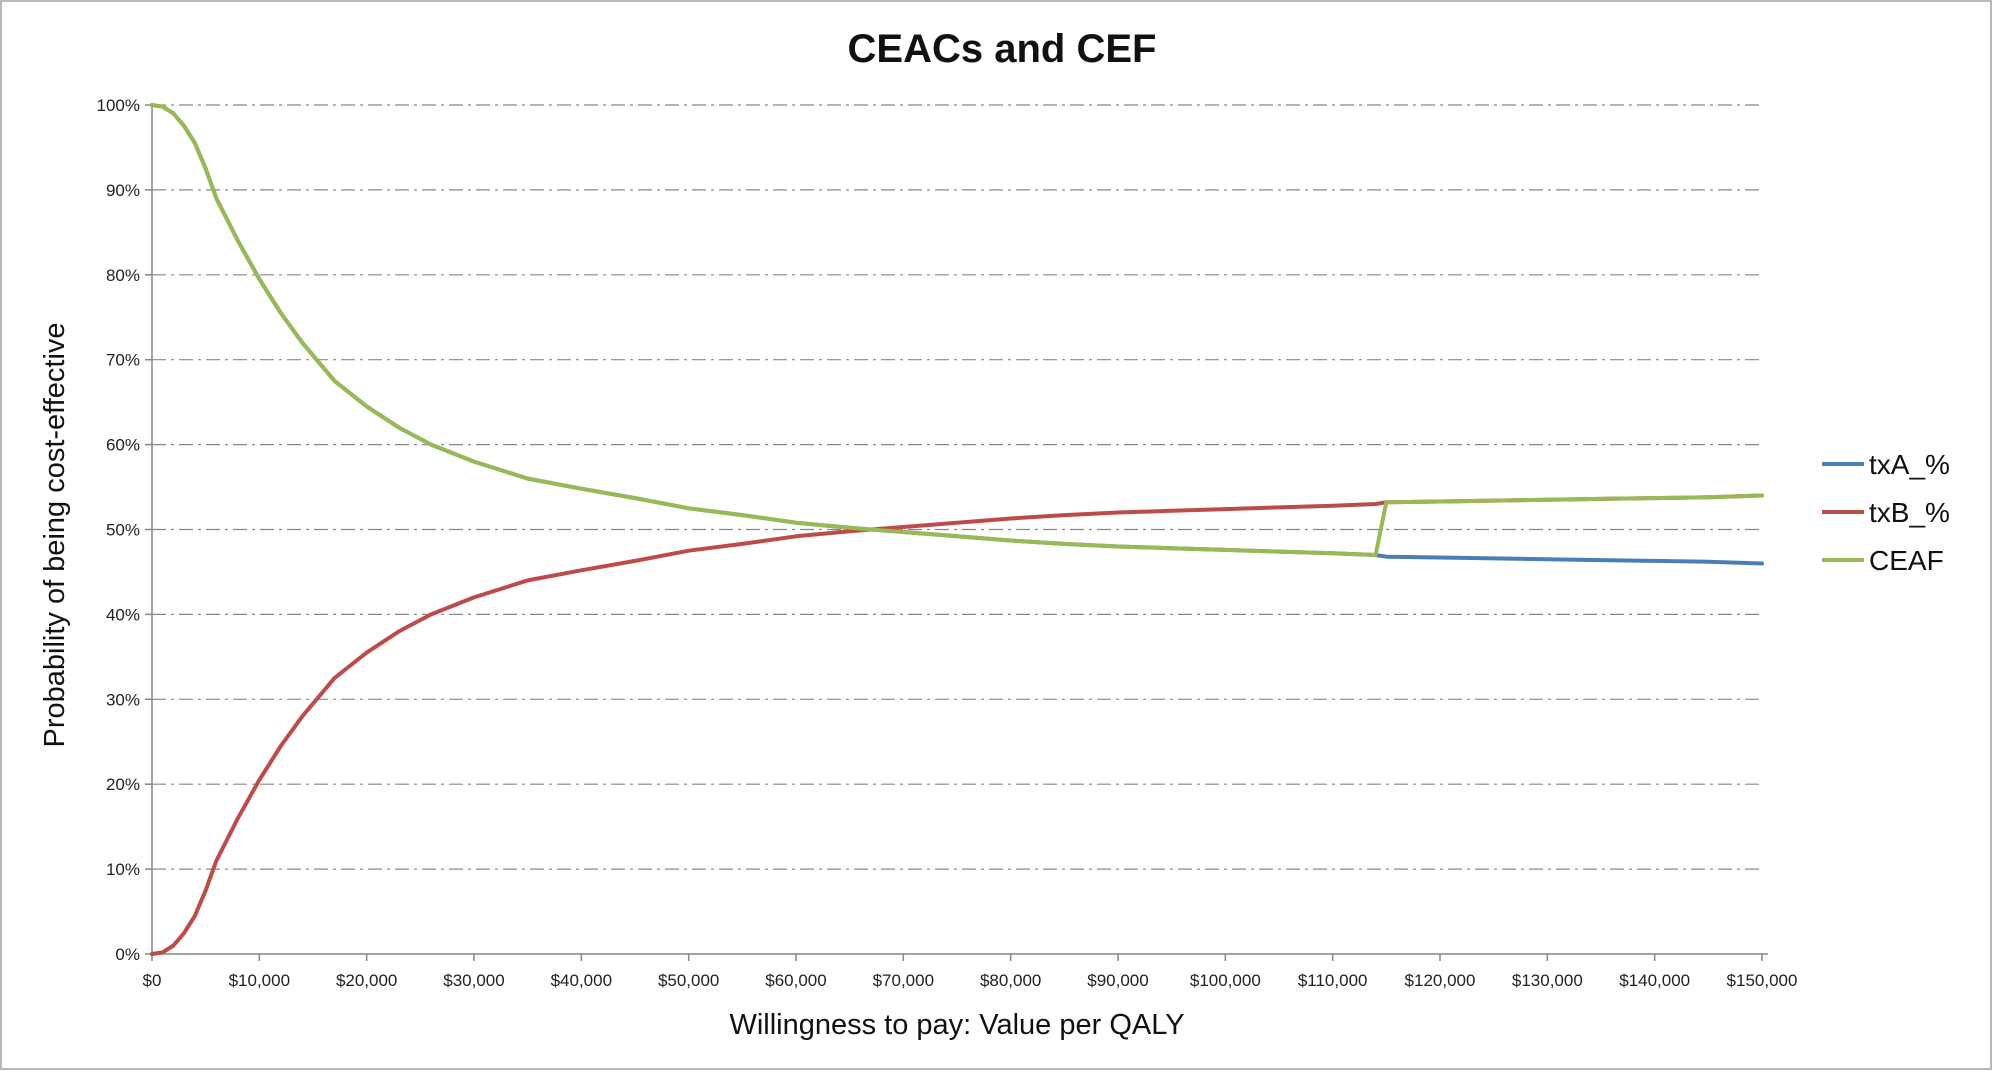 The height and width of the screenshot is (1072, 1992). I want to click on legend-label: txB_%, so click(1909, 512).